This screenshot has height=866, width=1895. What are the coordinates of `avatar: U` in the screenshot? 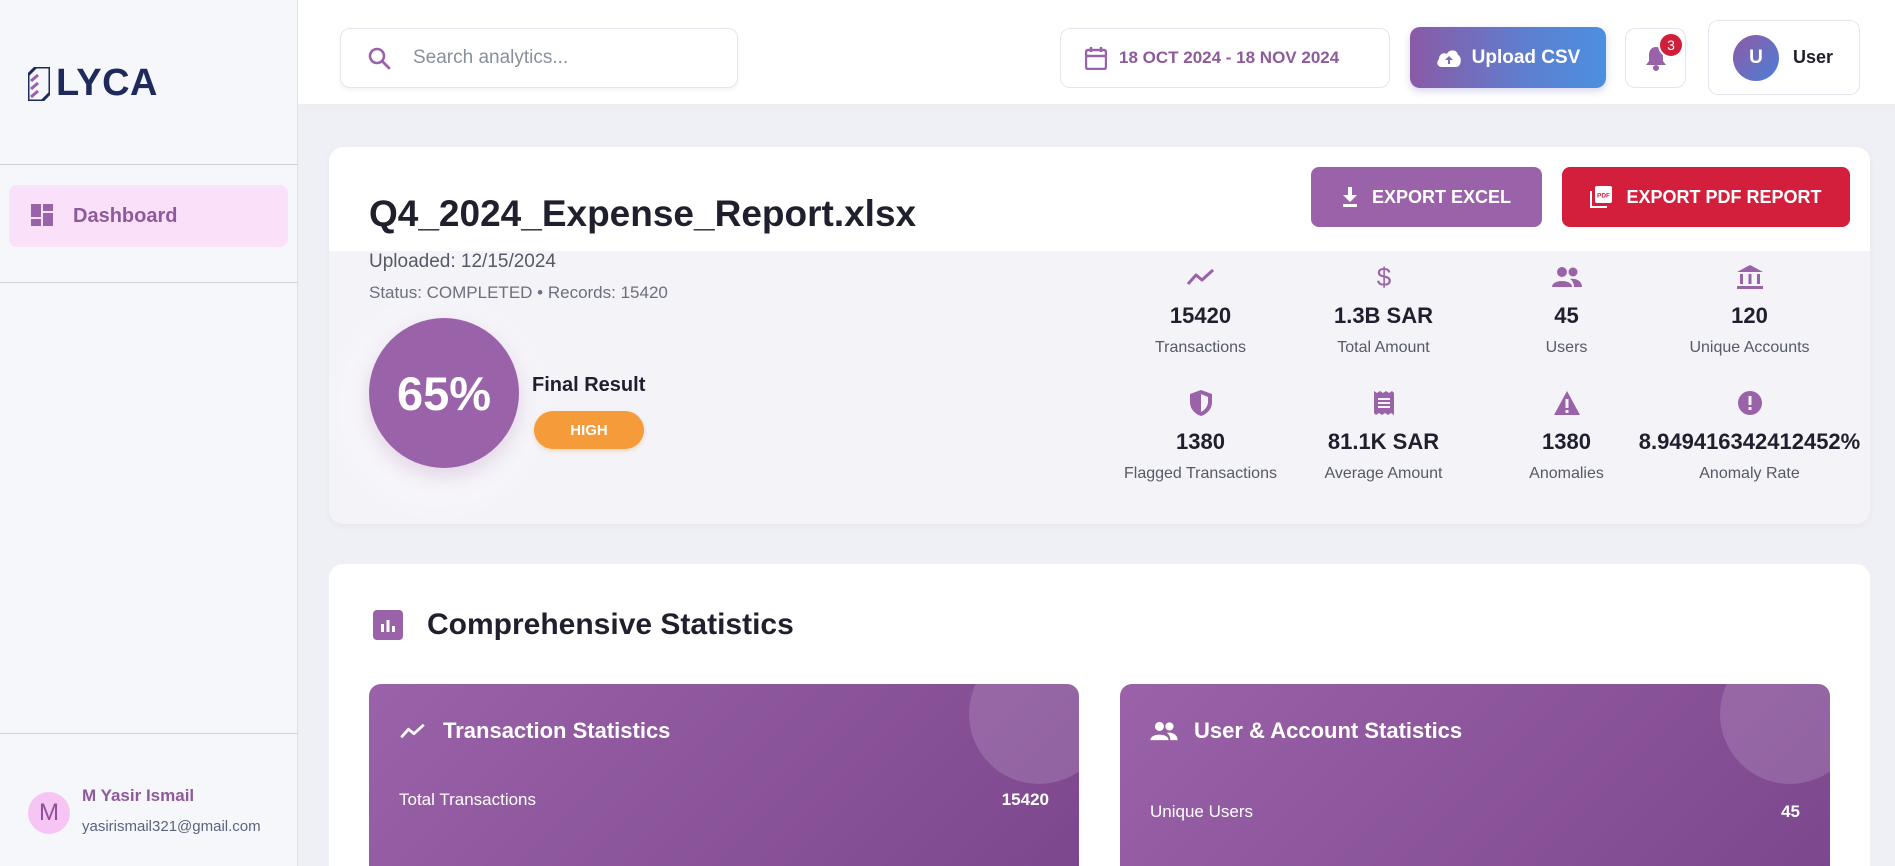 It's located at (1756, 57).